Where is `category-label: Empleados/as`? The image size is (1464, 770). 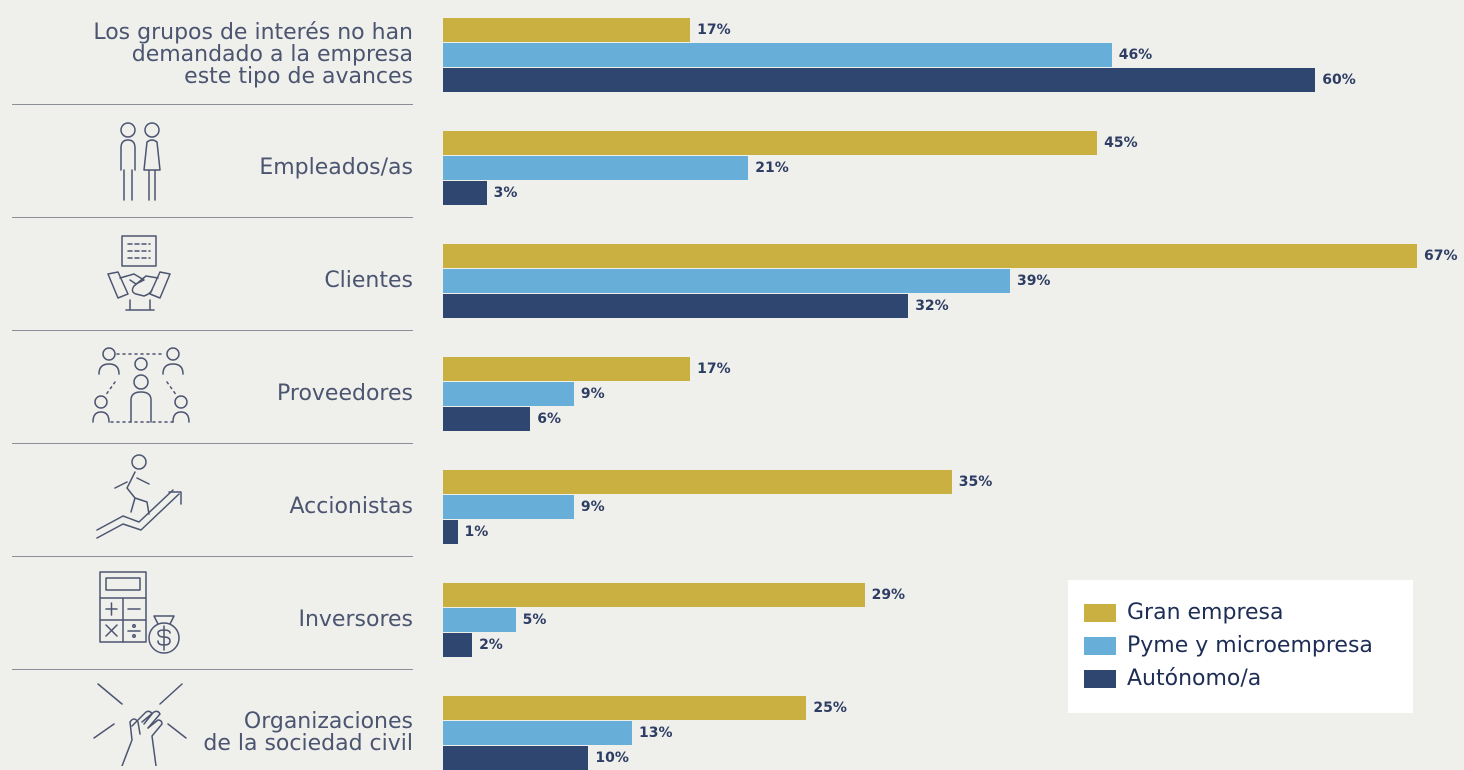 category-label: Empleados/as is located at coordinates (336, 168).